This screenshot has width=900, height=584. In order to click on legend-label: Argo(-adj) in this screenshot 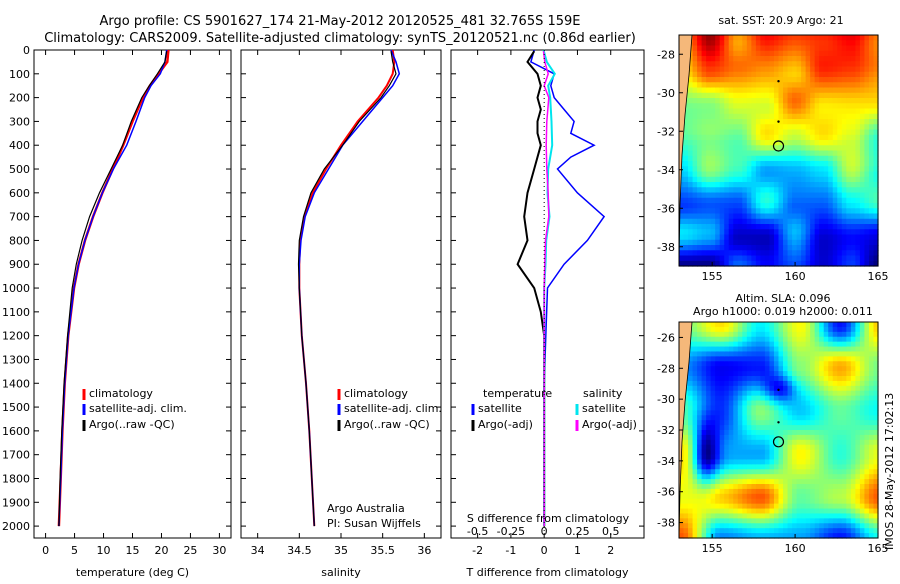, I will do `click(505, 424)`.